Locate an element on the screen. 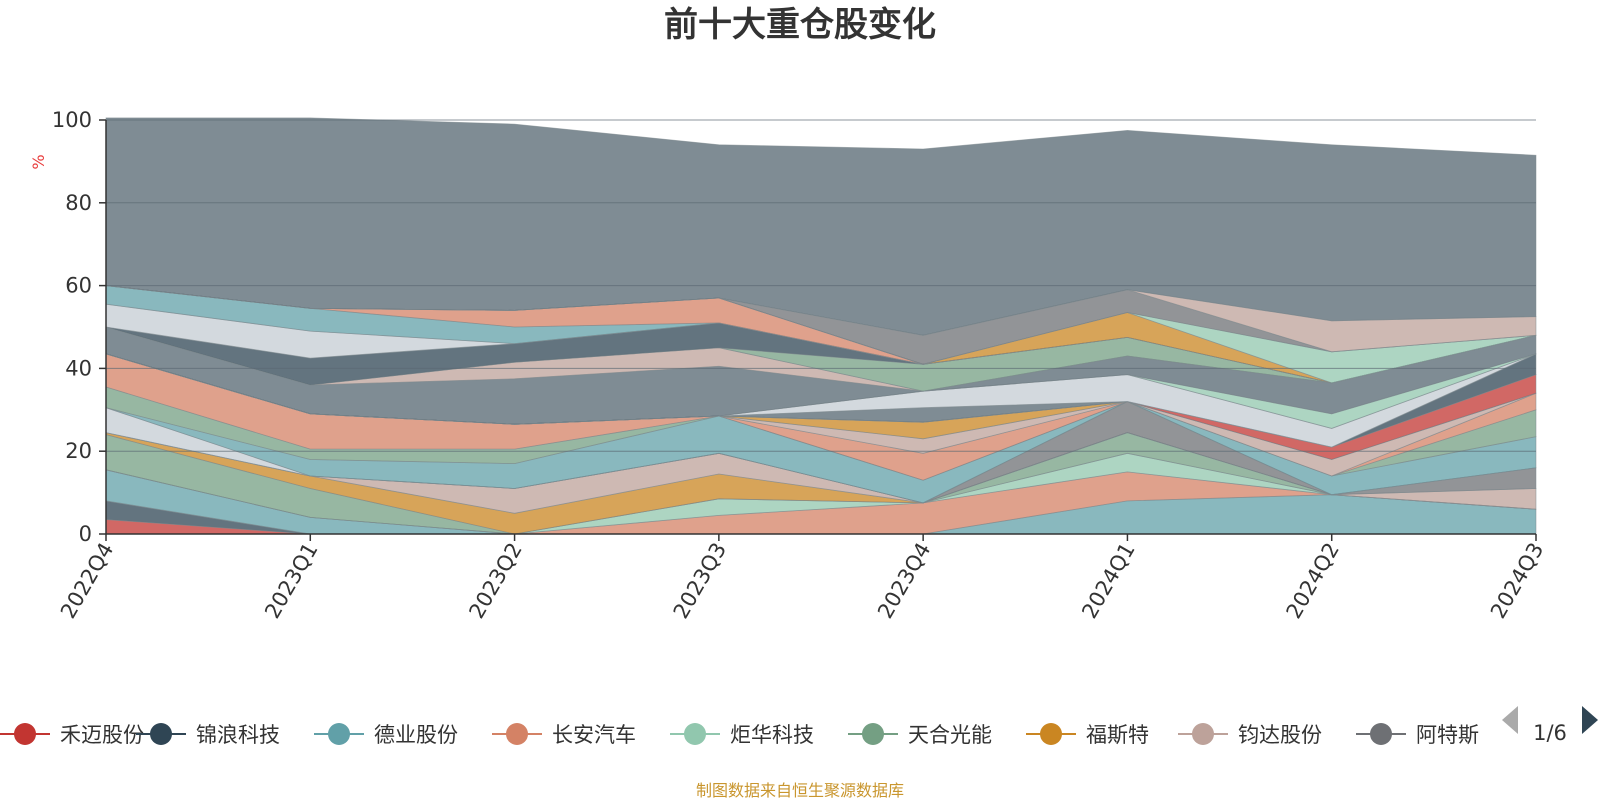 The height and width of the screenshot is (800, 1600). legend-label: 钧达股份 is located at coordinates (1280, 735).